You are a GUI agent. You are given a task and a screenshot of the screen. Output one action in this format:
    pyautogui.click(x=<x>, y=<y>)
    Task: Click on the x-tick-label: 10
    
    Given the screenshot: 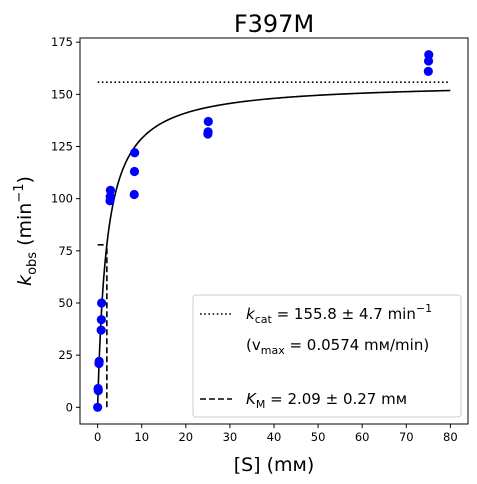 What is the action you would take?
    pyautogui.click(x=141, y=437)
    